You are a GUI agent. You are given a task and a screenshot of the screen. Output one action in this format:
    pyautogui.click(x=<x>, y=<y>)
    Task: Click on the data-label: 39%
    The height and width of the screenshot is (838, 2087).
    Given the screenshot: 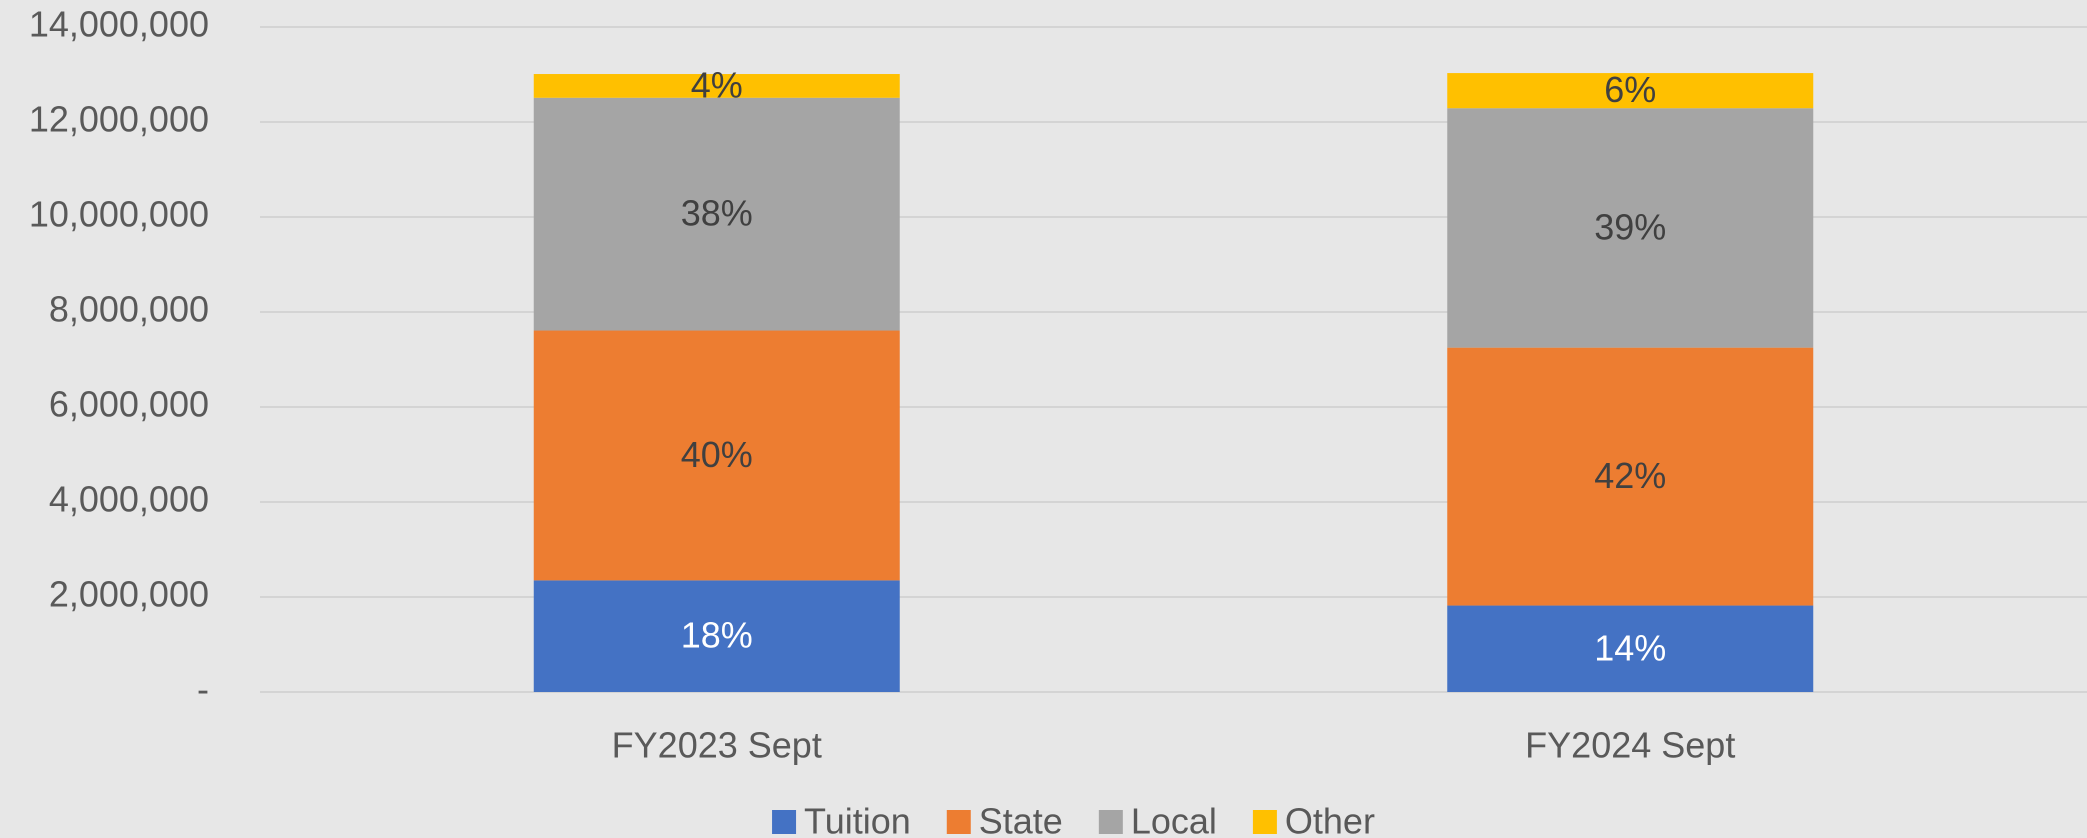 What is the action you would take?
    pyautogui.click(x=1630, y=226)
    